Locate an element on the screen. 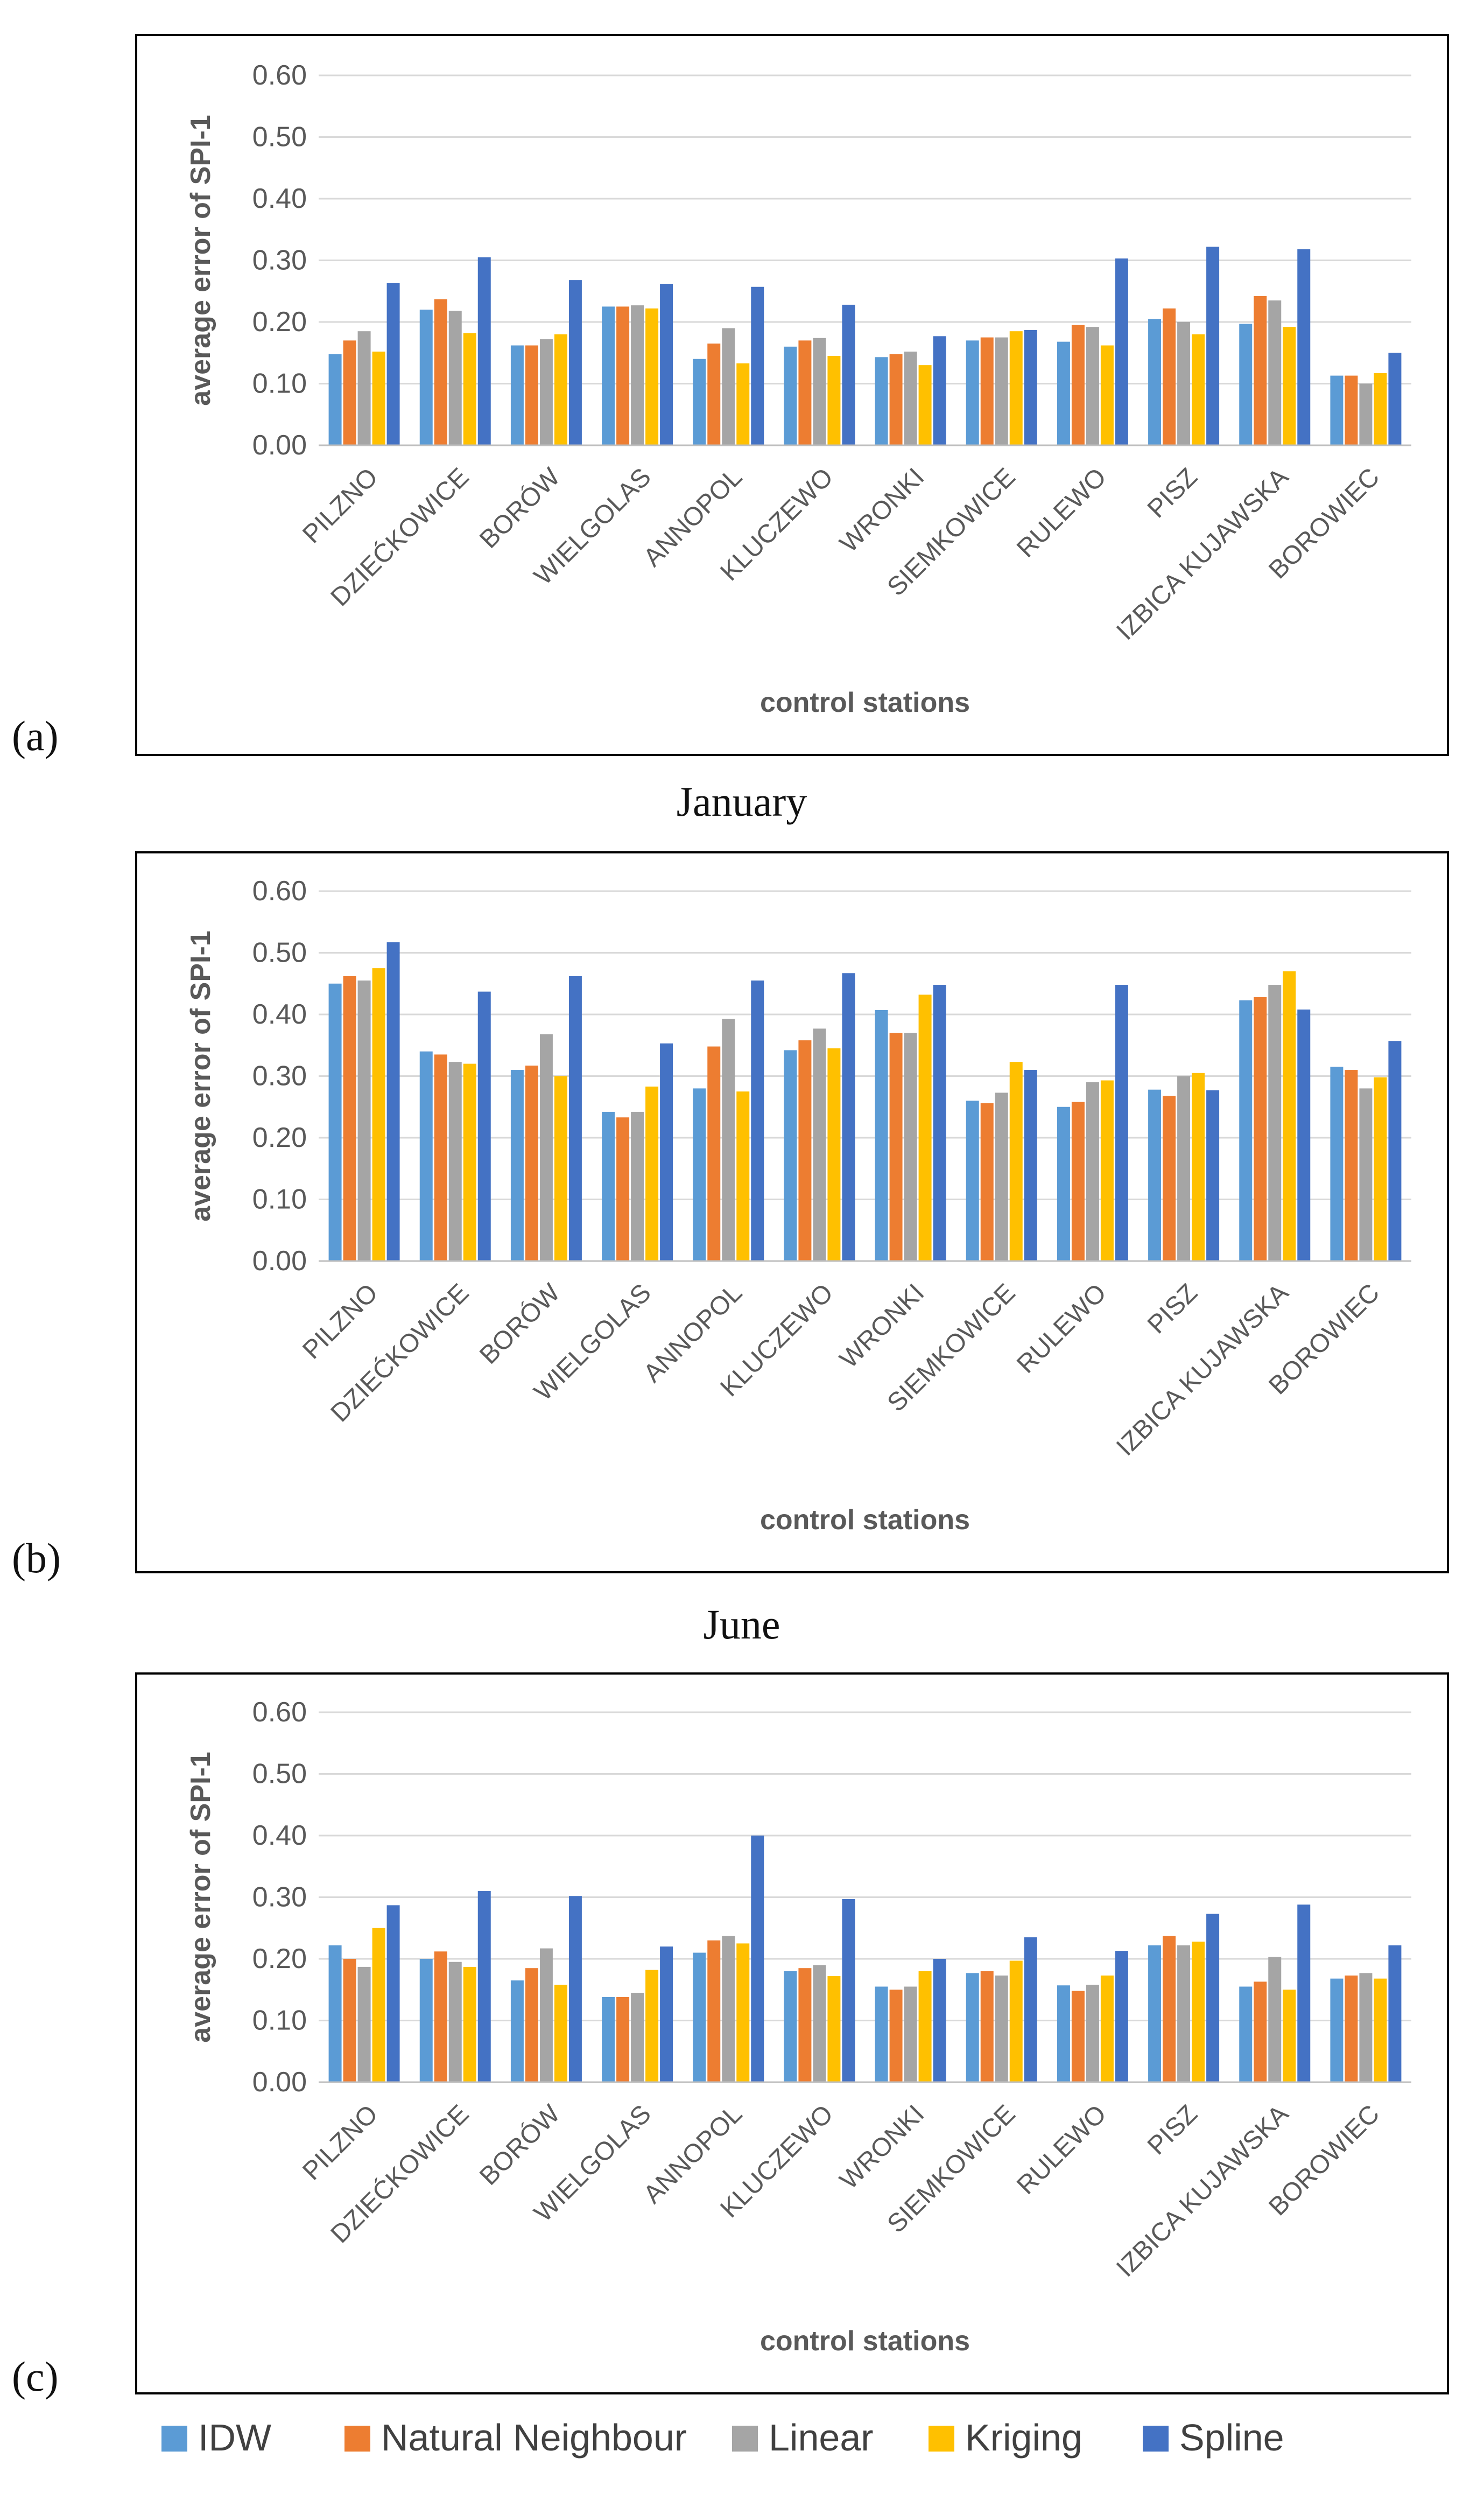 The image size is (1484, 2500). legend-item: Spline is located at coordinates (1214, 2438).